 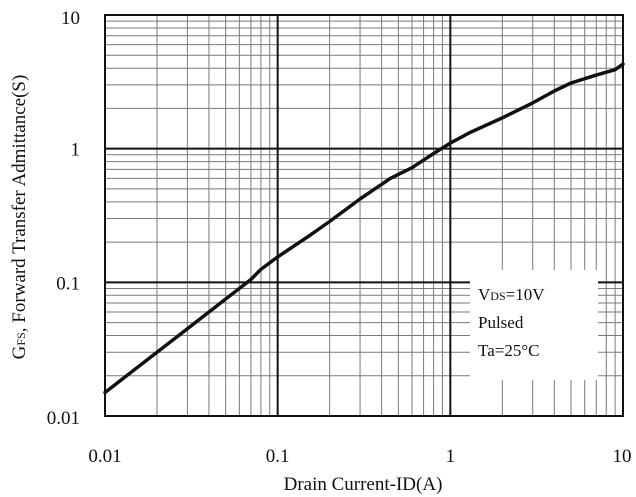 I want to click on annotation-vds: VDS=10V, so click(x=511, y=294).